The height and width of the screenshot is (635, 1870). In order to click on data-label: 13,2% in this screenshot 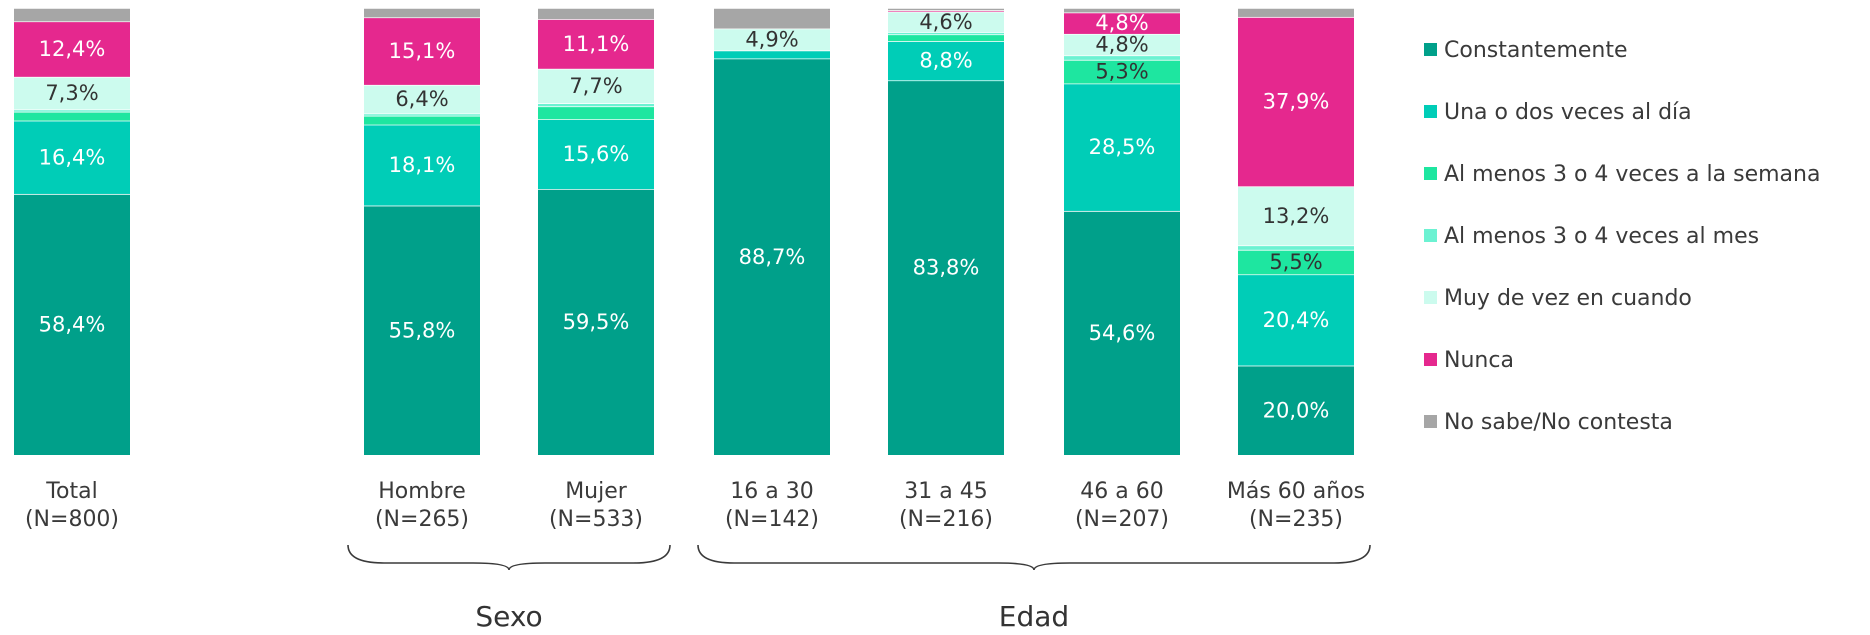, I will do `click(1296, 216)`.